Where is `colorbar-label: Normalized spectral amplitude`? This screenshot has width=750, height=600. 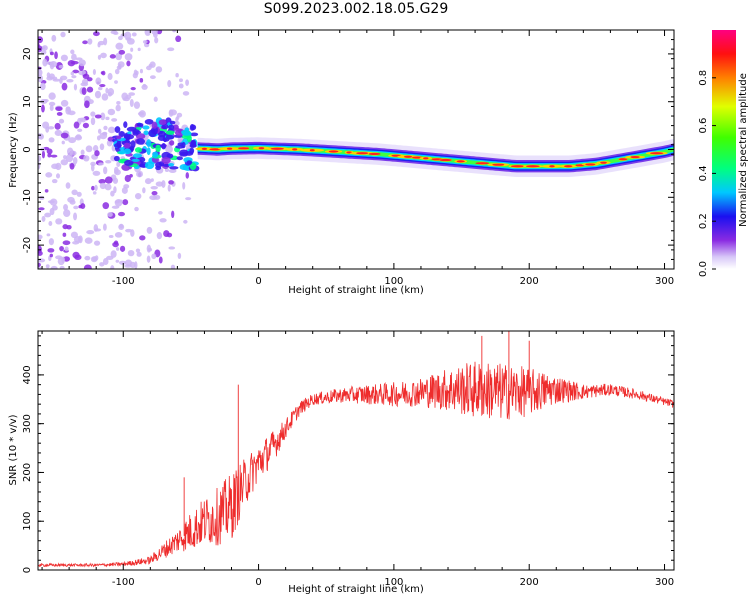 colorbar-label: Normalized spectral amplitude is located at coordinates (743, 150).